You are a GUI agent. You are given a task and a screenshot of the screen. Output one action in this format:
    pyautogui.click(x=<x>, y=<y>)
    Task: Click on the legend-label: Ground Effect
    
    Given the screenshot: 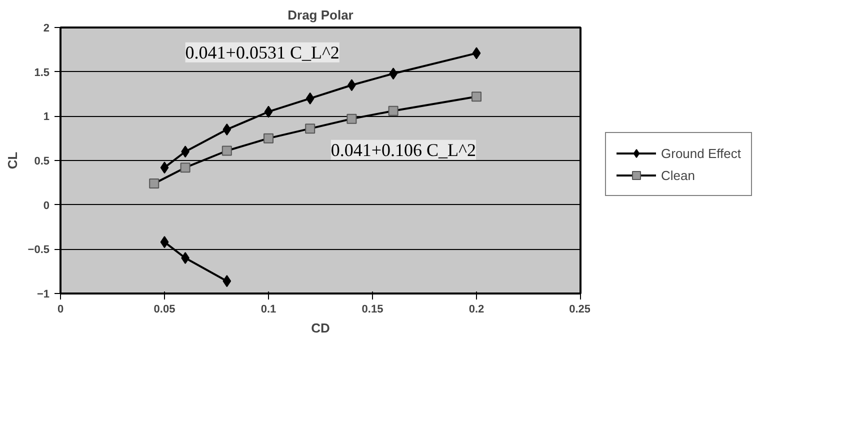 What is the action you would take?
    pyautogui.click(x=701, y=153)
    